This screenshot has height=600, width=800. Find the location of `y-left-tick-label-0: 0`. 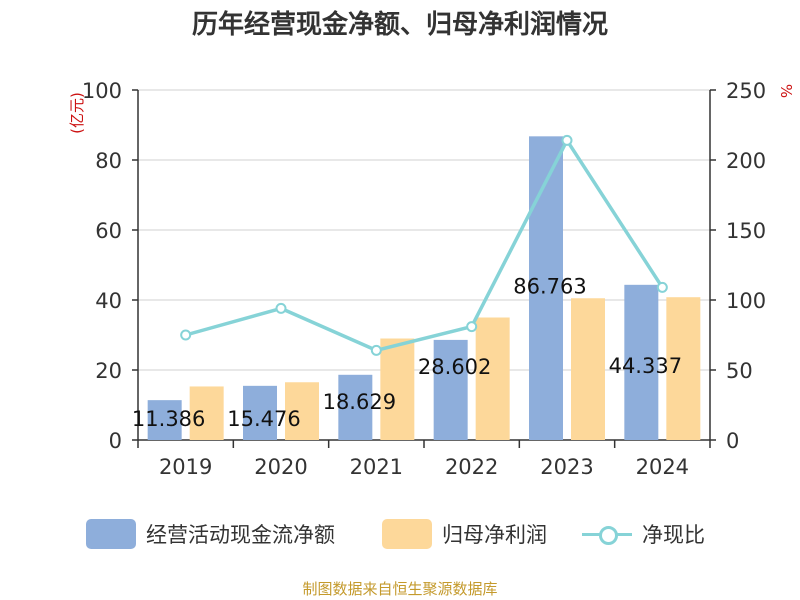

y-left-tick-label-0: 0 is located at coordinates (115, 441).